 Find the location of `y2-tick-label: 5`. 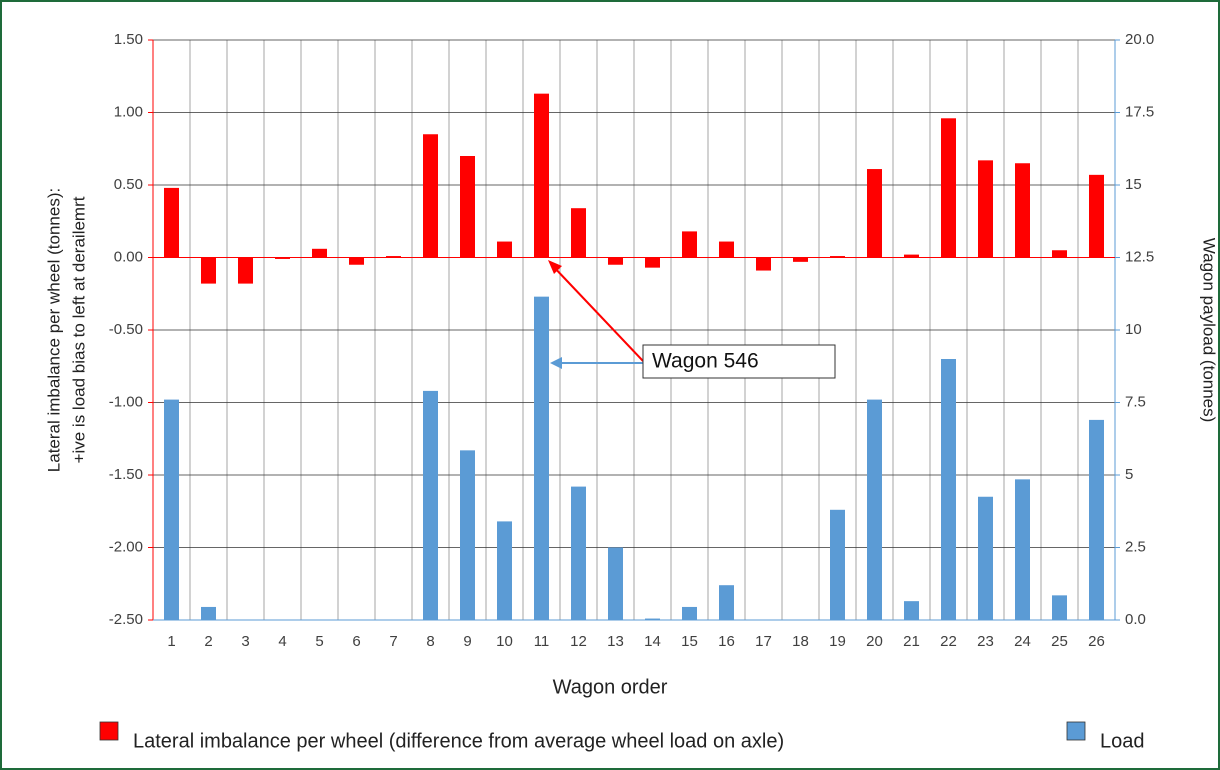

y2-tick-label: 5 is located at coordinates (1129, 474).